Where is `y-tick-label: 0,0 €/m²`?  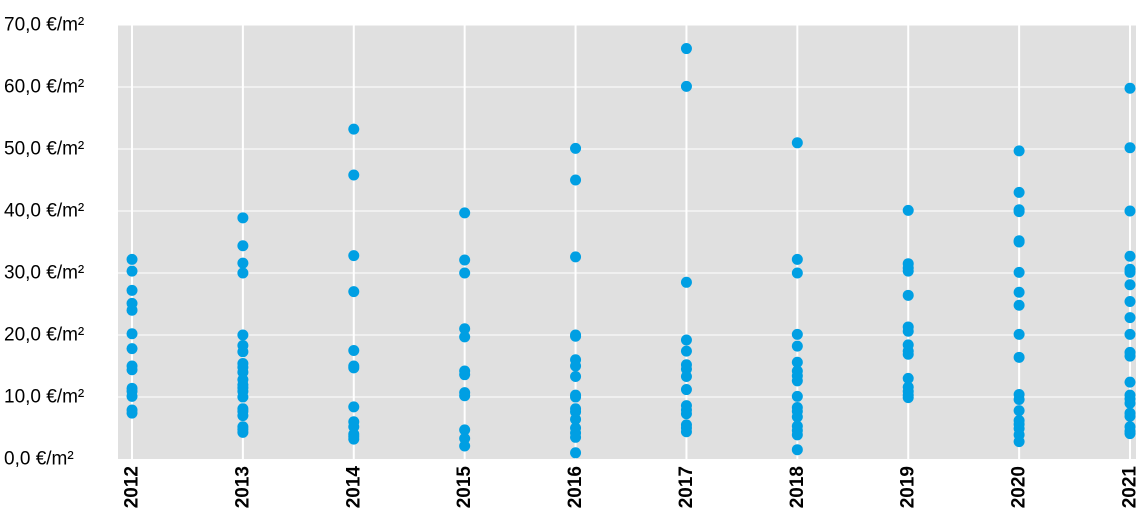 y-tick-label: 0,0 €/m² is located at coordinates (39, 459).